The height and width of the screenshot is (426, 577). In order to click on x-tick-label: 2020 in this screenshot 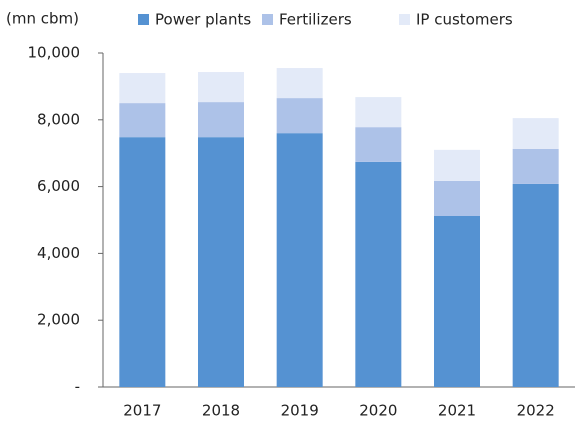, I will do `click(378, 411)`.